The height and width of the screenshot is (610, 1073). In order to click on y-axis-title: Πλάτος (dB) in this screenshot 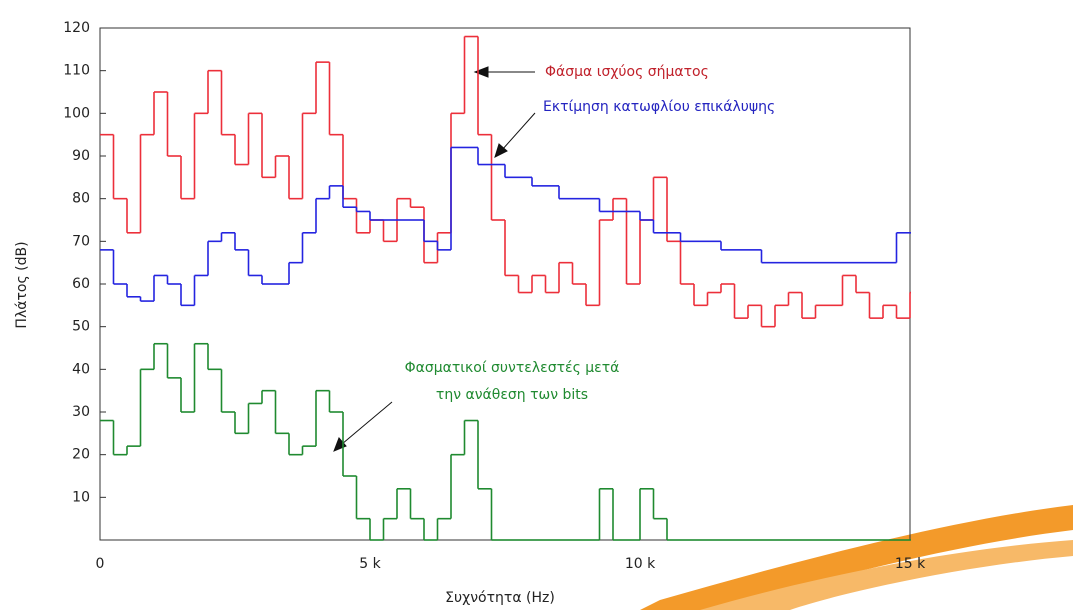, I will do `click(22, 284)`.